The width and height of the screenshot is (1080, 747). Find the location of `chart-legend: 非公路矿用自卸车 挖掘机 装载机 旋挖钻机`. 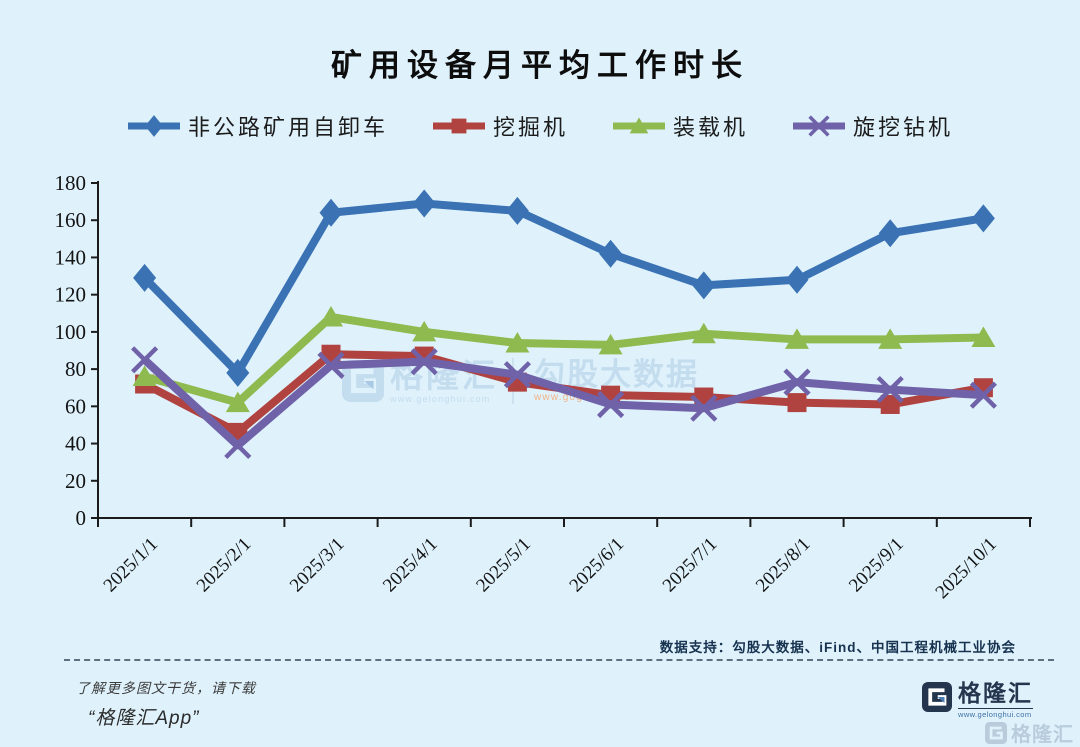

chart-legend: 非公路矿用自卸车 挖掘机 装载机 旋挖钻机 is located at coordinates (540, 126).